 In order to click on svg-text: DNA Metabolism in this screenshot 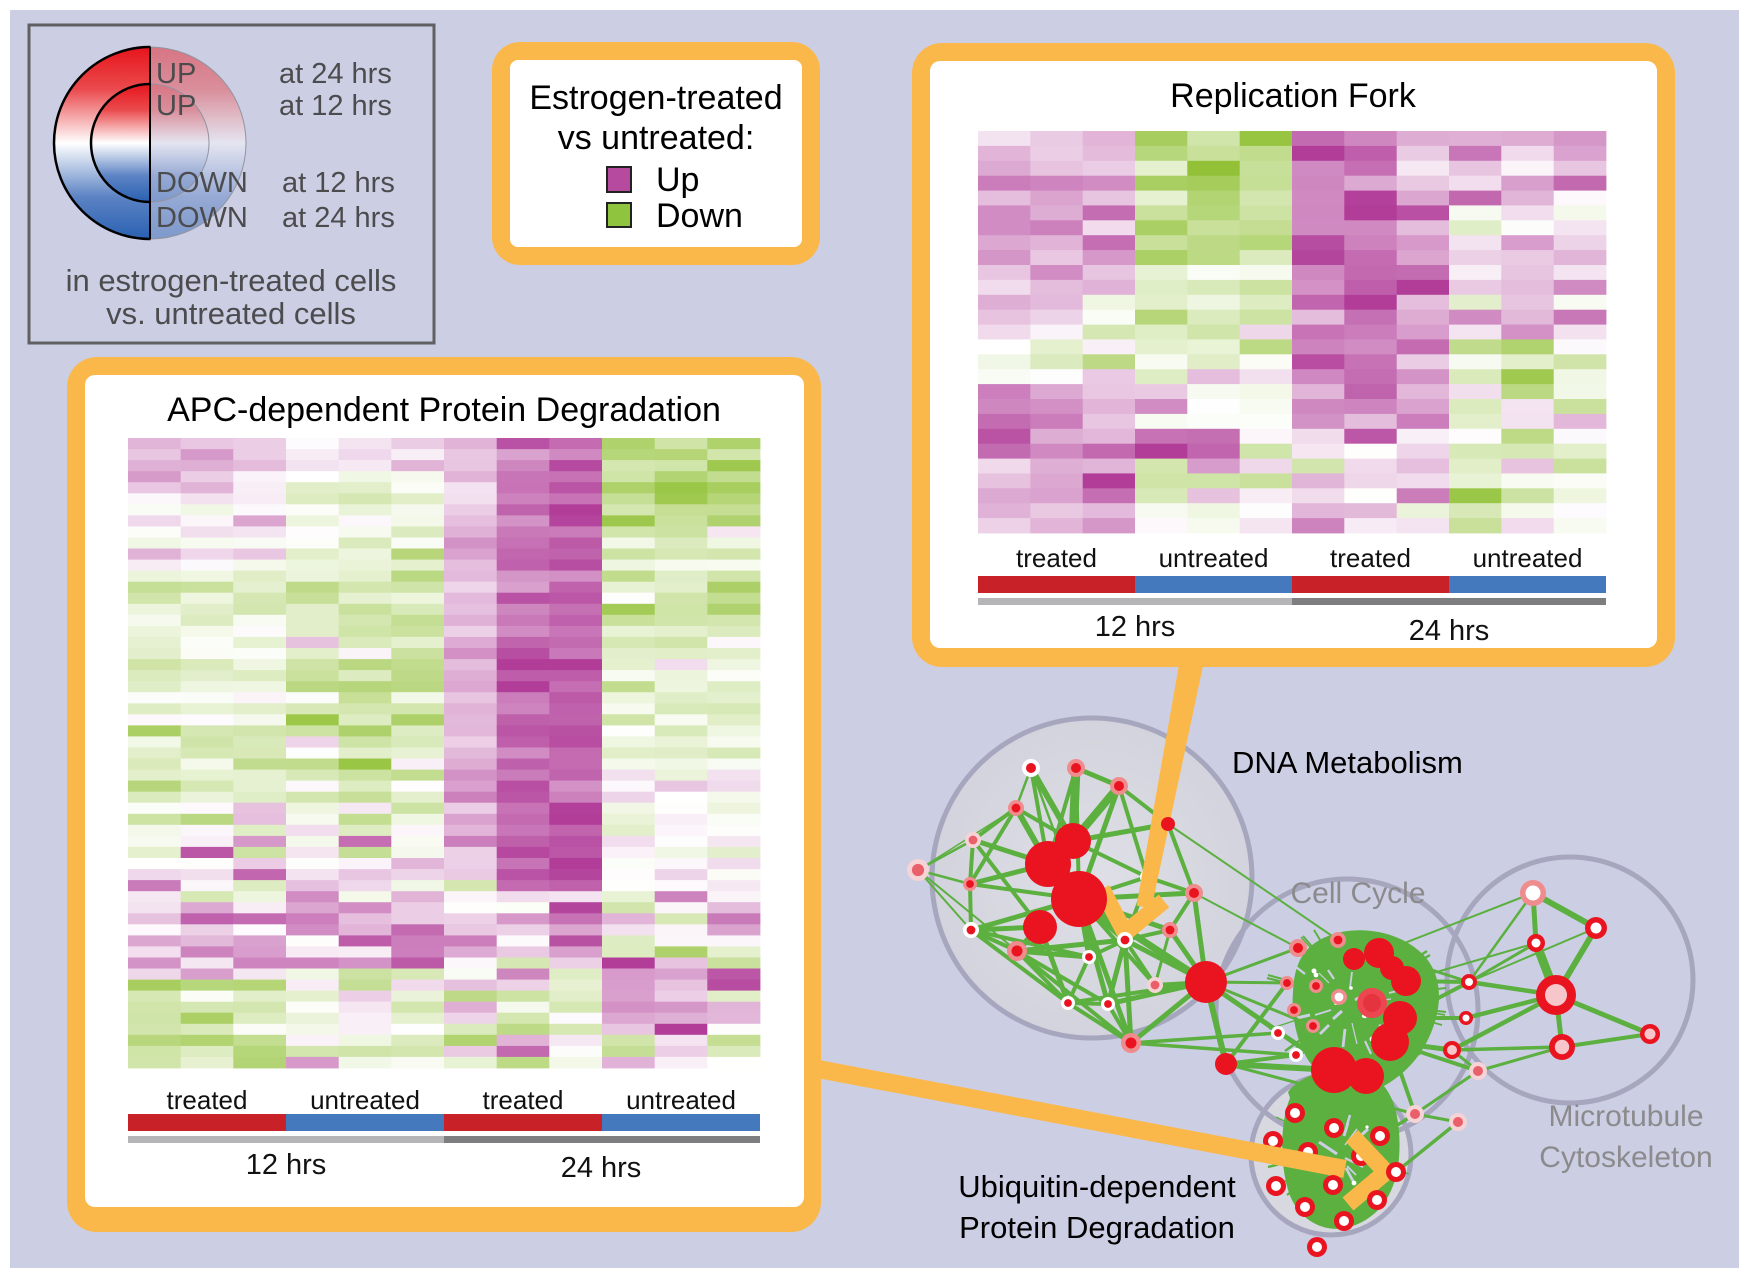, I will do `click(1347, 762)`.